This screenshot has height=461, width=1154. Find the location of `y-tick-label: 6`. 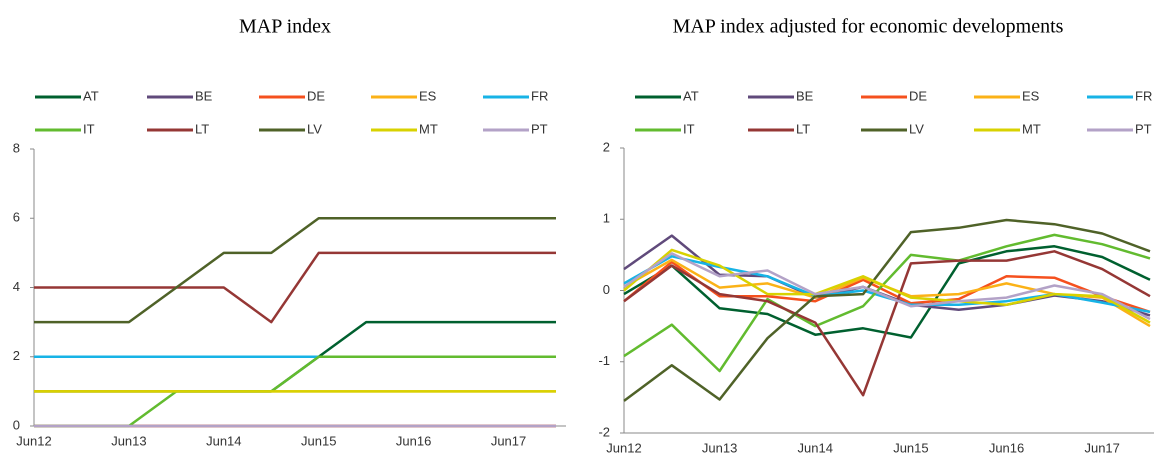

y-tick-label: 6 is located at coordinates (16, 217).